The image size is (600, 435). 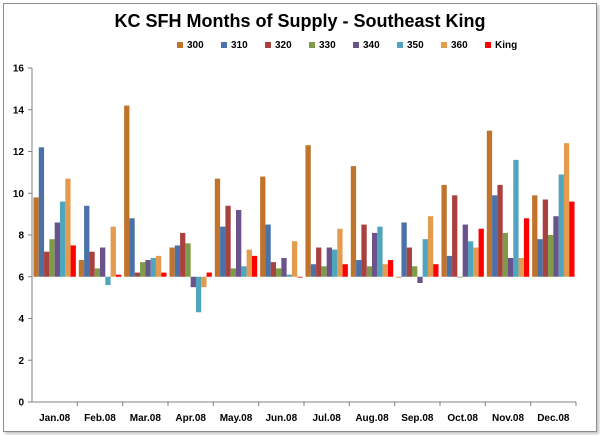 I want to click on x-tick-label: Jul.08, so click(x=326, y=418).